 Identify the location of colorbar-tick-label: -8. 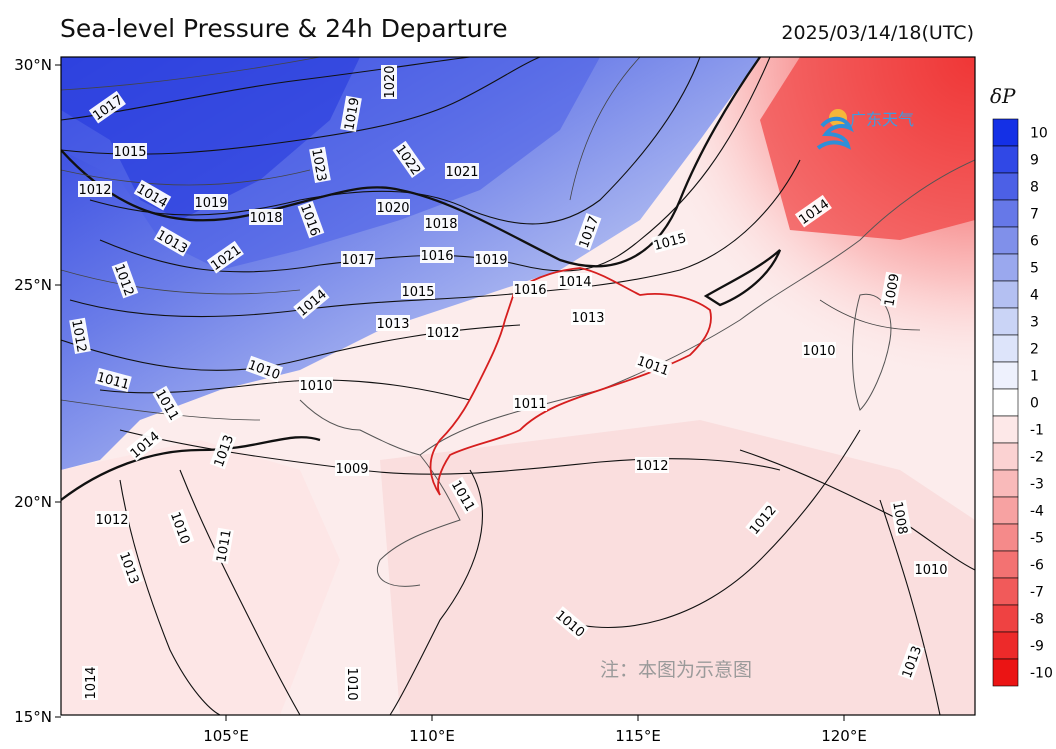
(1037, 620).